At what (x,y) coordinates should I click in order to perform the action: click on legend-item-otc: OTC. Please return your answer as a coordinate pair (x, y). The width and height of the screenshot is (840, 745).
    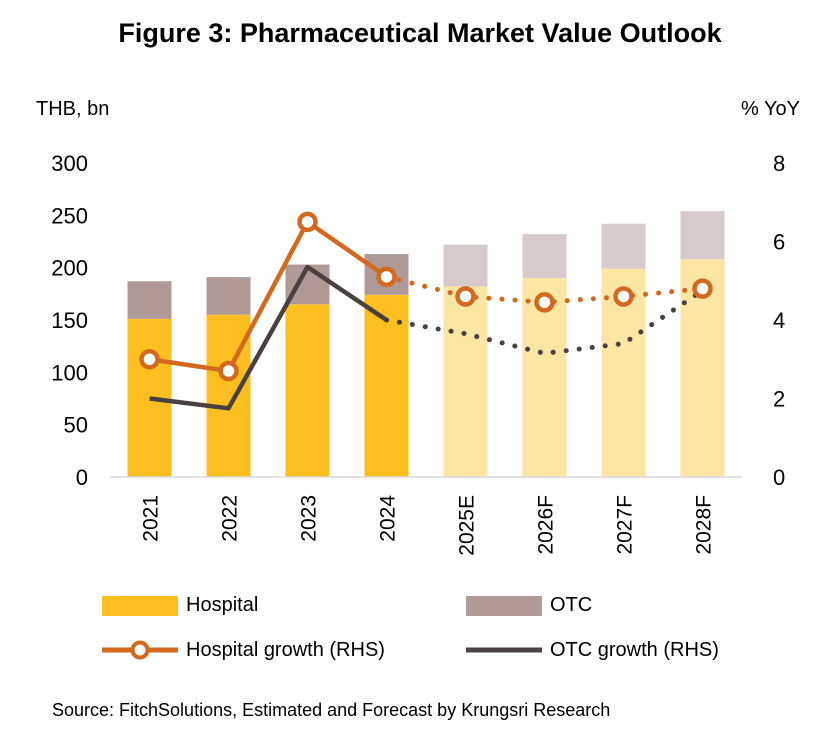
    Looking at the image, I should click on (529, 605).